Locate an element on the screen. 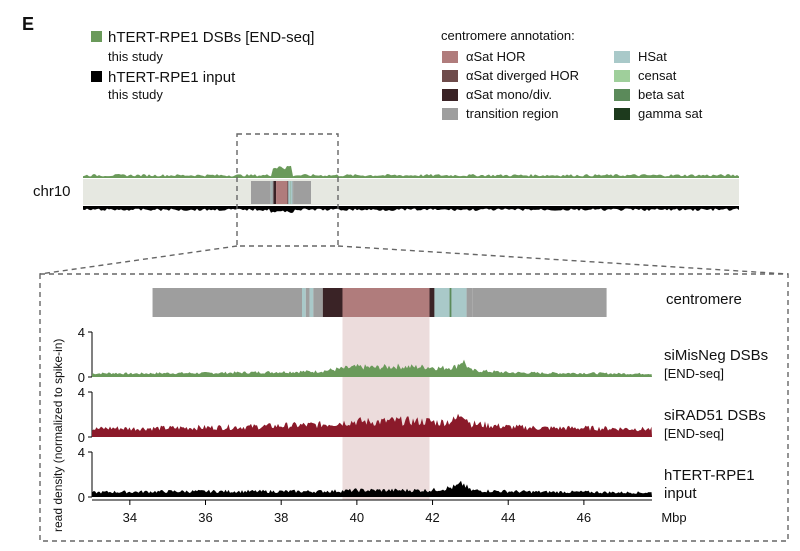 The height and width of the screenshot is (551, 800). annotation-label-hsat: HSat is located at coordinates (652, 56).